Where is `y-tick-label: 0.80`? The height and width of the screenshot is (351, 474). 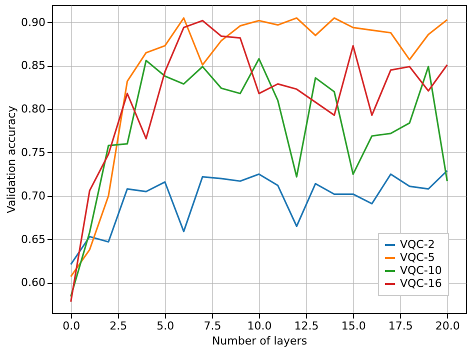
y-tick-label: 0.80 is located at coordinates (33, 109).